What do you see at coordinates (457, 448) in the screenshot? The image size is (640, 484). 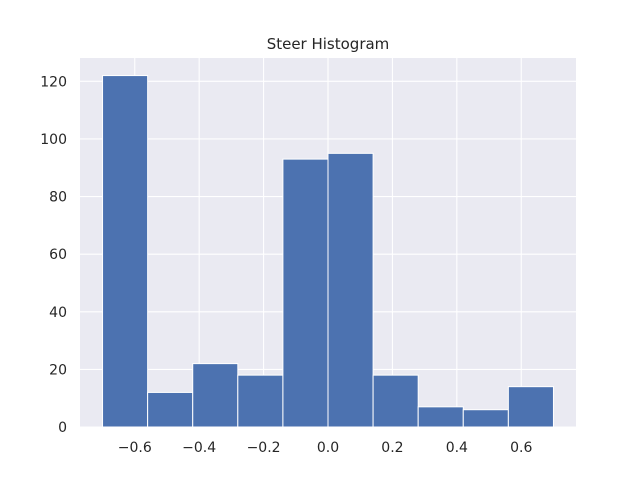 I see `x-tick-label: 0.4` at bounding box center [457, 448].